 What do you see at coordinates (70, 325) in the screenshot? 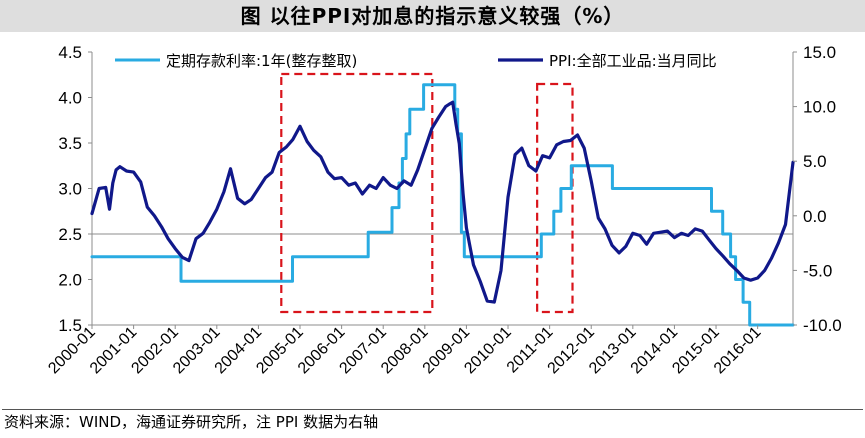
I see `left-tick-label: 1.5` at bounding box center [70, 325].